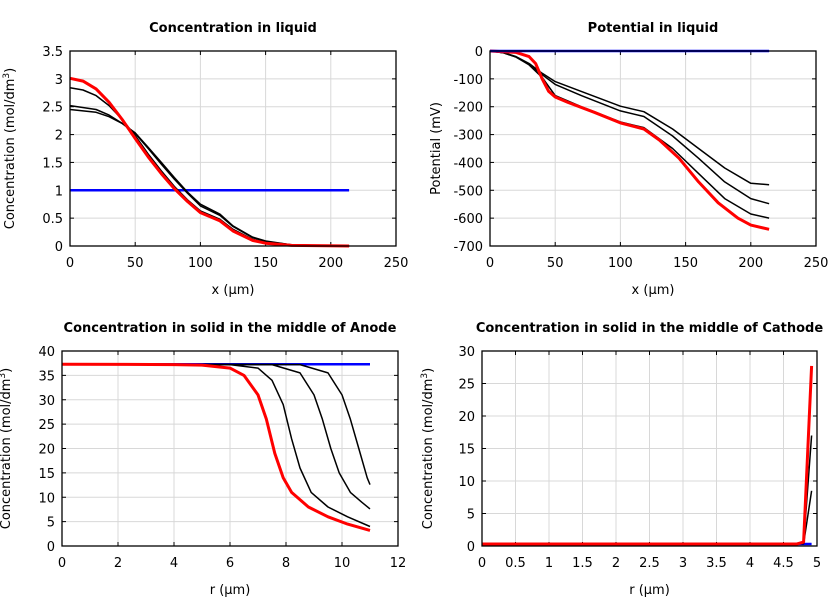 The height and width of the screenshot is (600, 840). I want to click on y-tick-label: 3.5, so click(52, 52).